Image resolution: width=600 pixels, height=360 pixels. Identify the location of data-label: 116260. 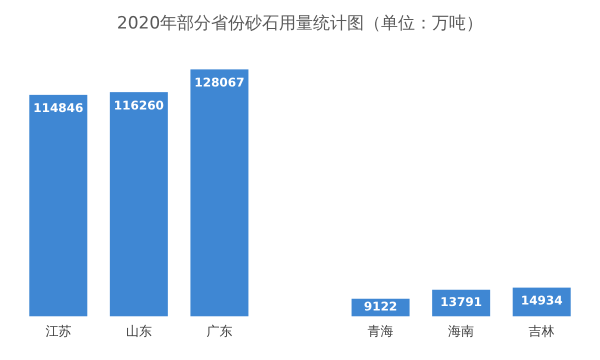
(139, 105).